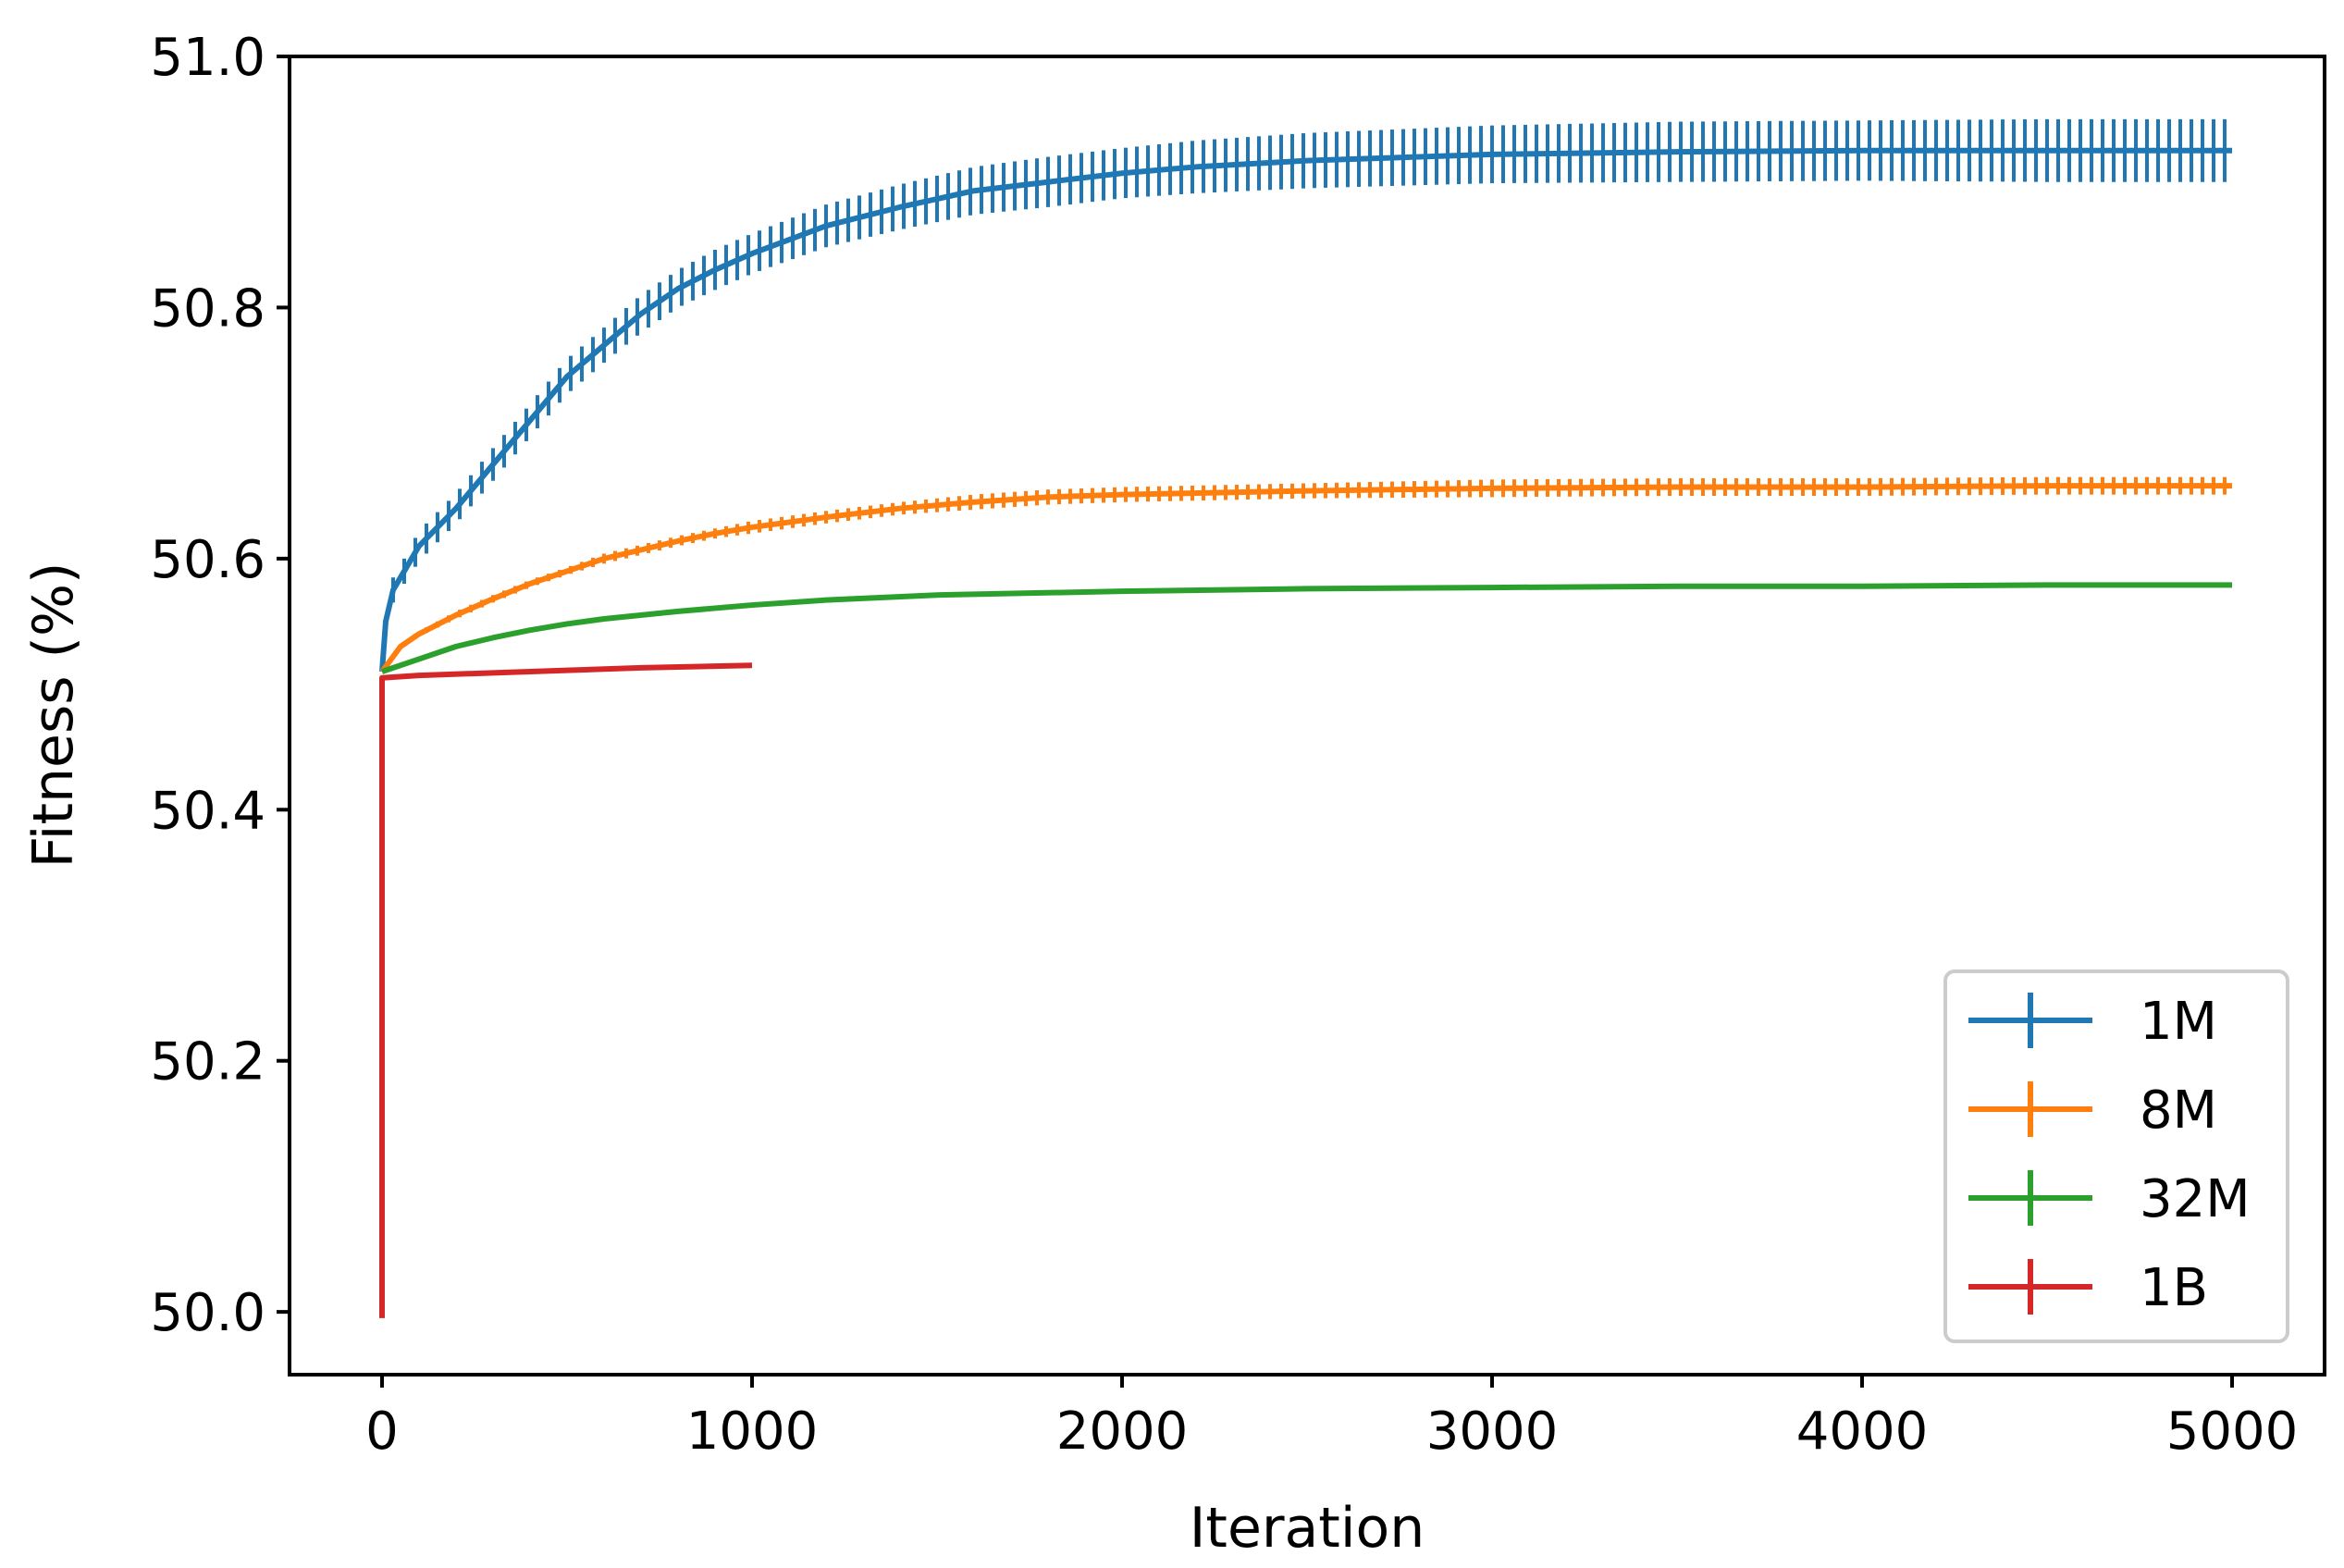 The width and height of the screenshot is (2344, 1568). I want to click on x-axis-ticks: 0 1000 2000 3000 4000 5000, so click(1331, 1418).